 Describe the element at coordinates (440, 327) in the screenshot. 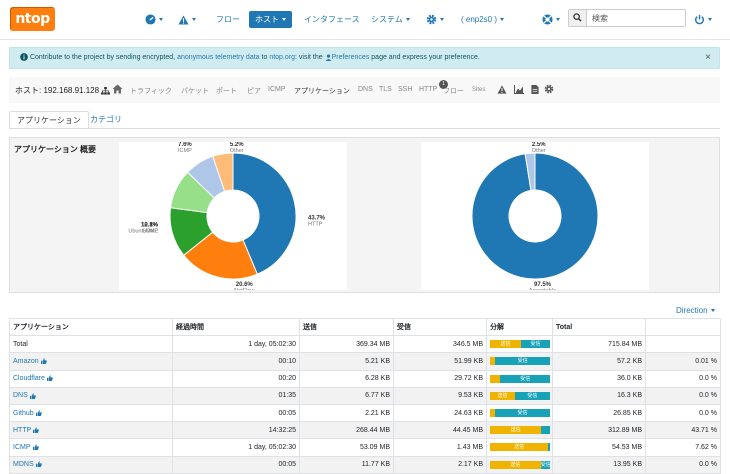

I see `col-received: 受信` at that location.